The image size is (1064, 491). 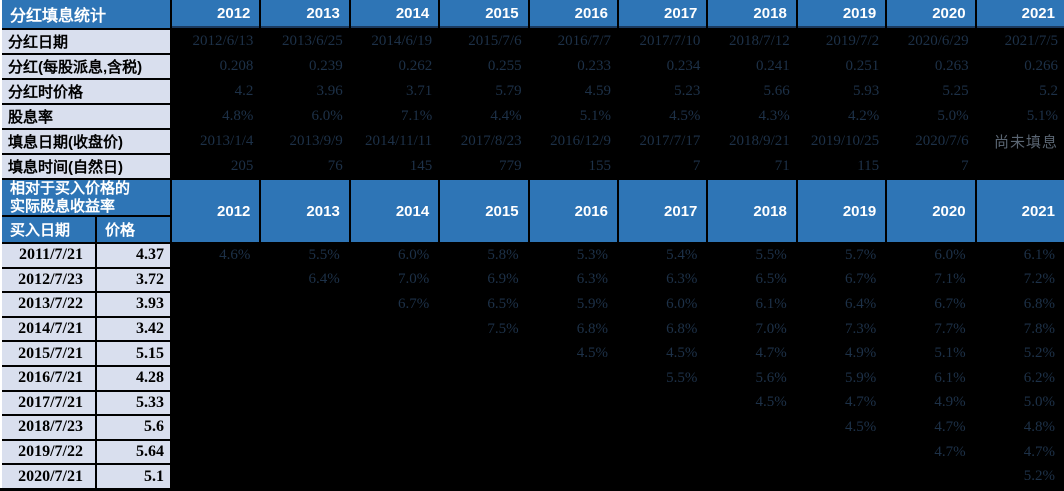 I want to click on yield-cell: 7.7%, so click(x=931, y=329).